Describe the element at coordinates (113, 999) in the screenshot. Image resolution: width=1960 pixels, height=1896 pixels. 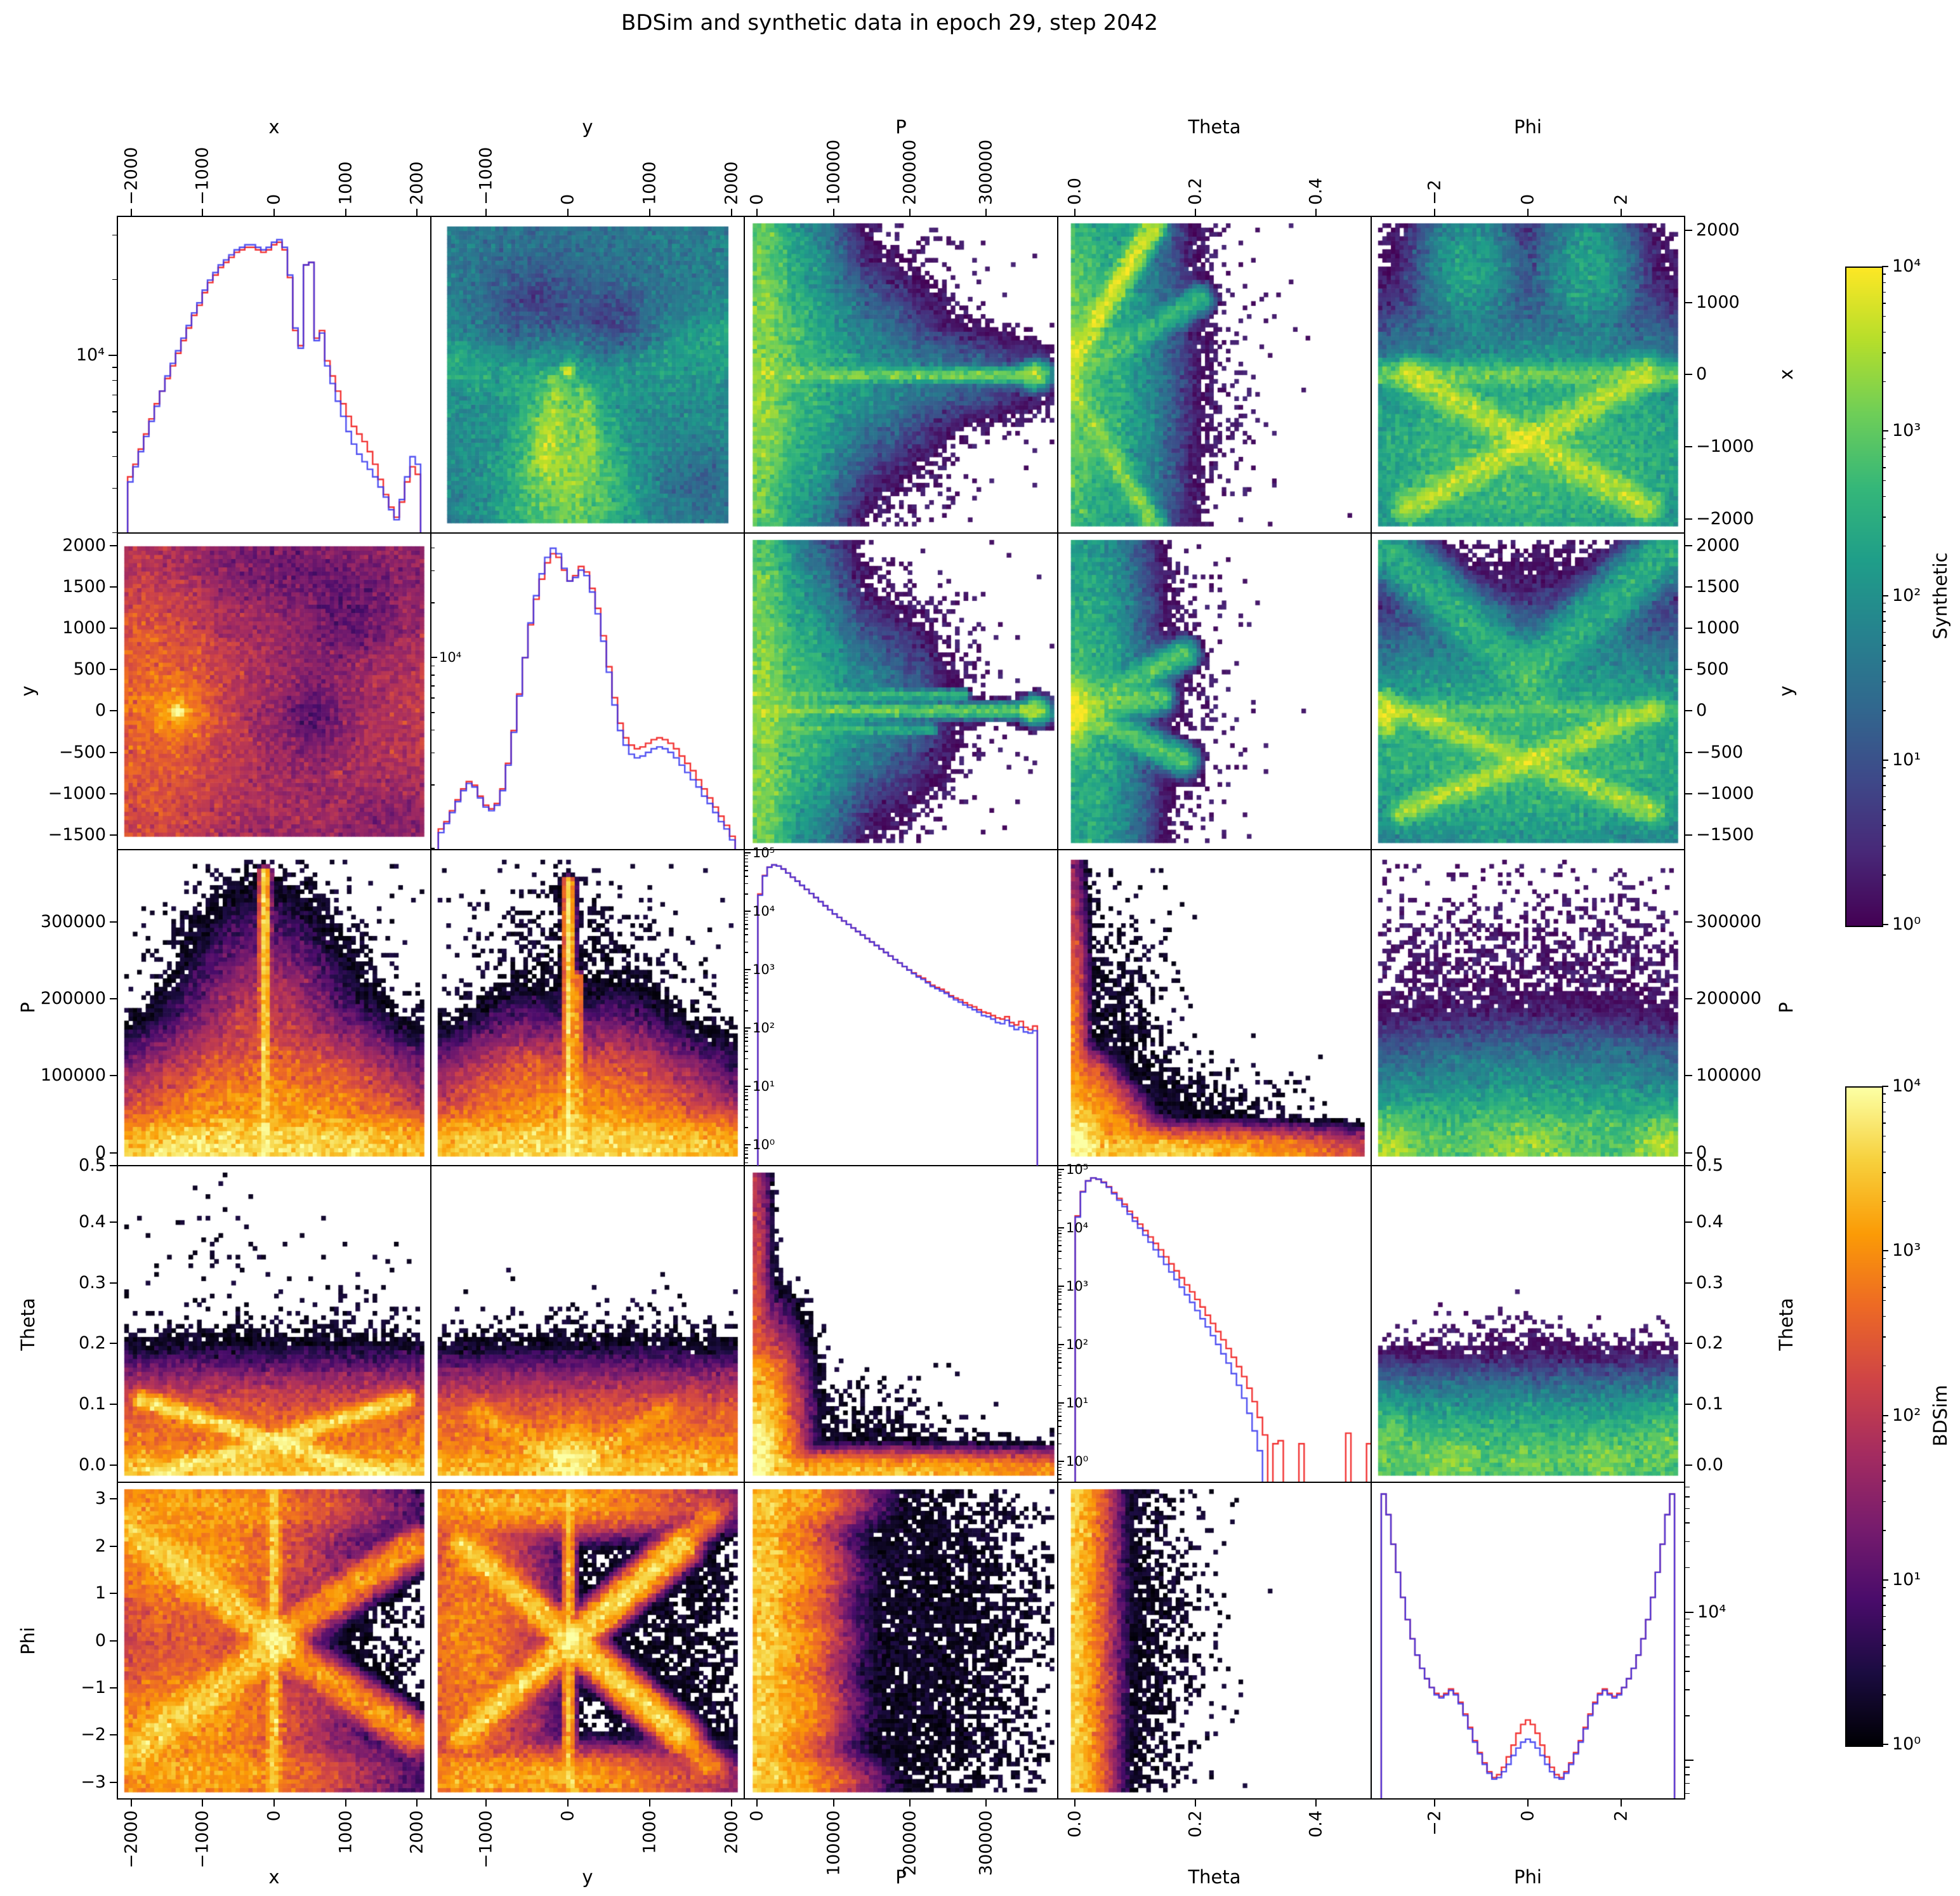
I see `left-tick-P` at that location.